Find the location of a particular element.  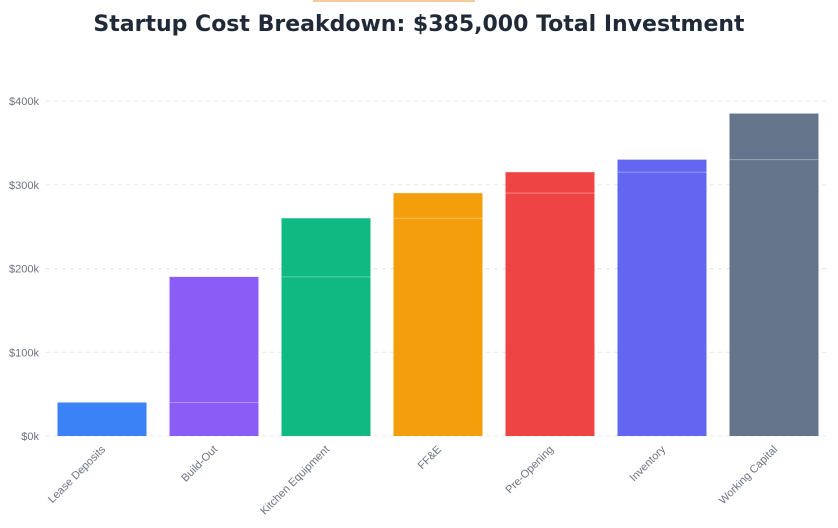

x-tick-label: Kitchen Equipment is located at coordinates (295, 481).